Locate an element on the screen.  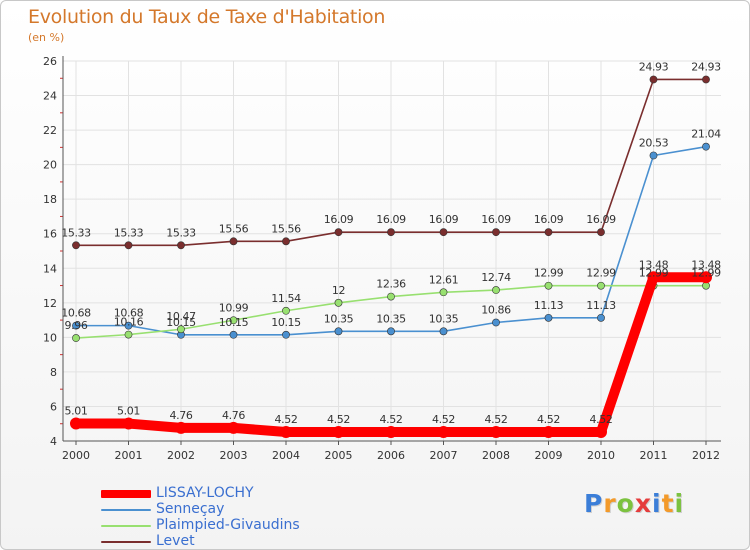
data-label: 11.13 is located at coordinates (601, 305).